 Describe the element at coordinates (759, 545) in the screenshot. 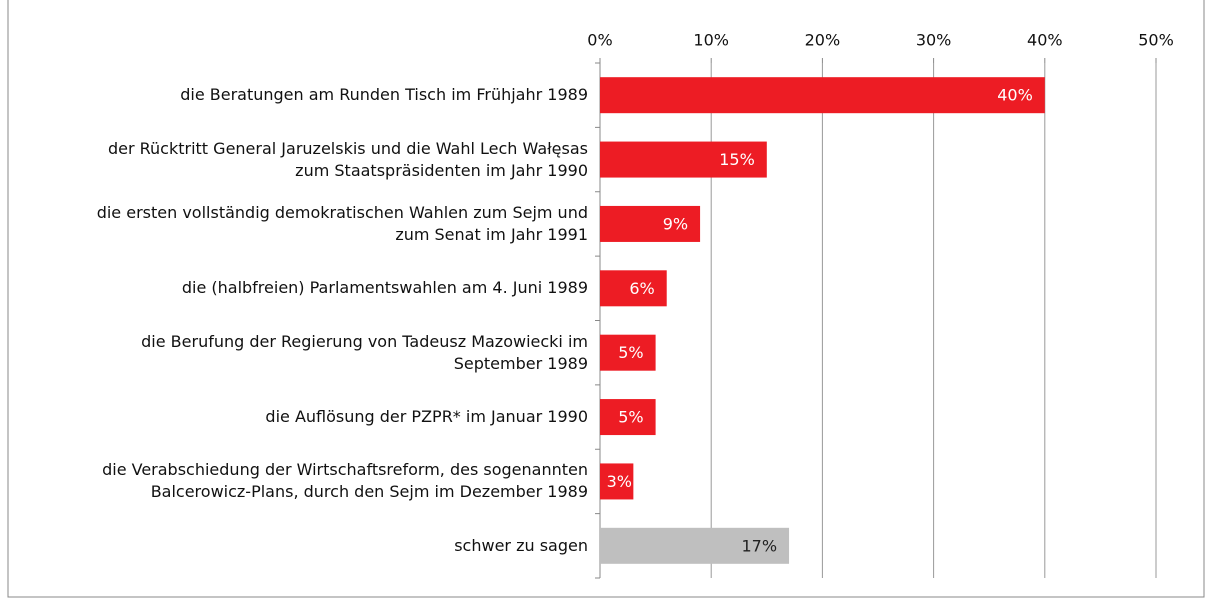

I see `value-label: 17%` at that location.